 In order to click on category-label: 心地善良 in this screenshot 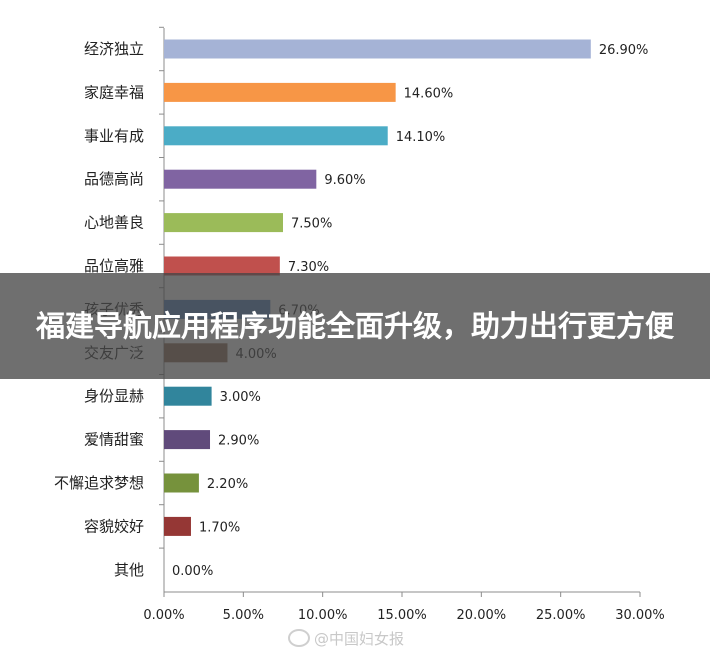, I will do `click(114, 223)`.